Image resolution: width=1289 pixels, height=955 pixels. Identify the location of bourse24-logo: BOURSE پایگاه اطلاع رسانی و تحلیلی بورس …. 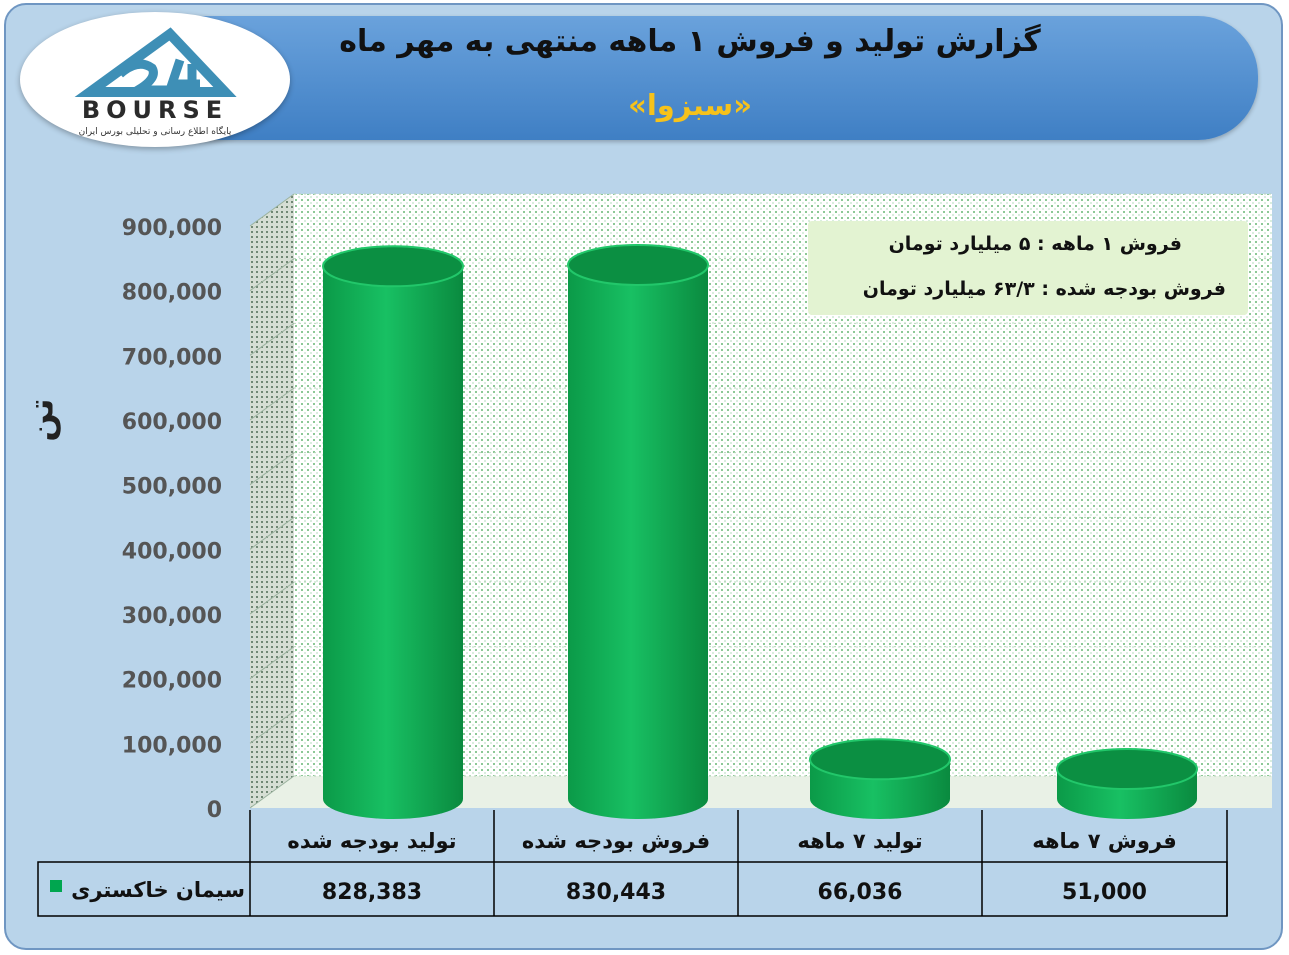
(155, 79).